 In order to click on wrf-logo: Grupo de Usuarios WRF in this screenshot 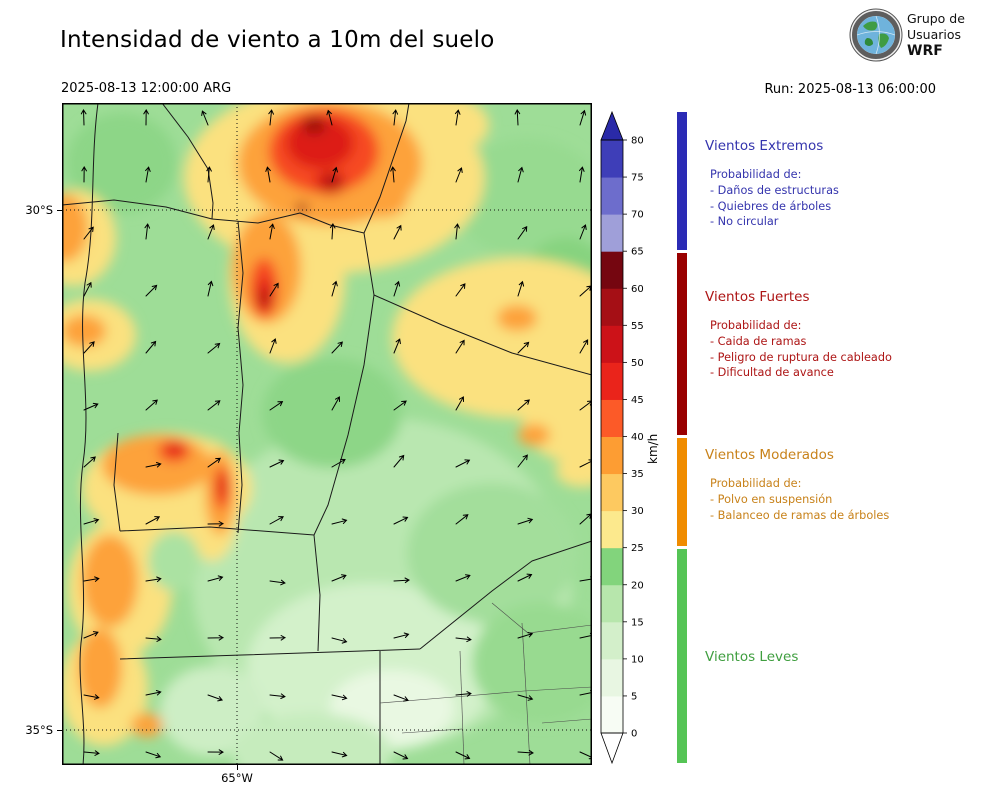, I will do `click(924, 36)`.